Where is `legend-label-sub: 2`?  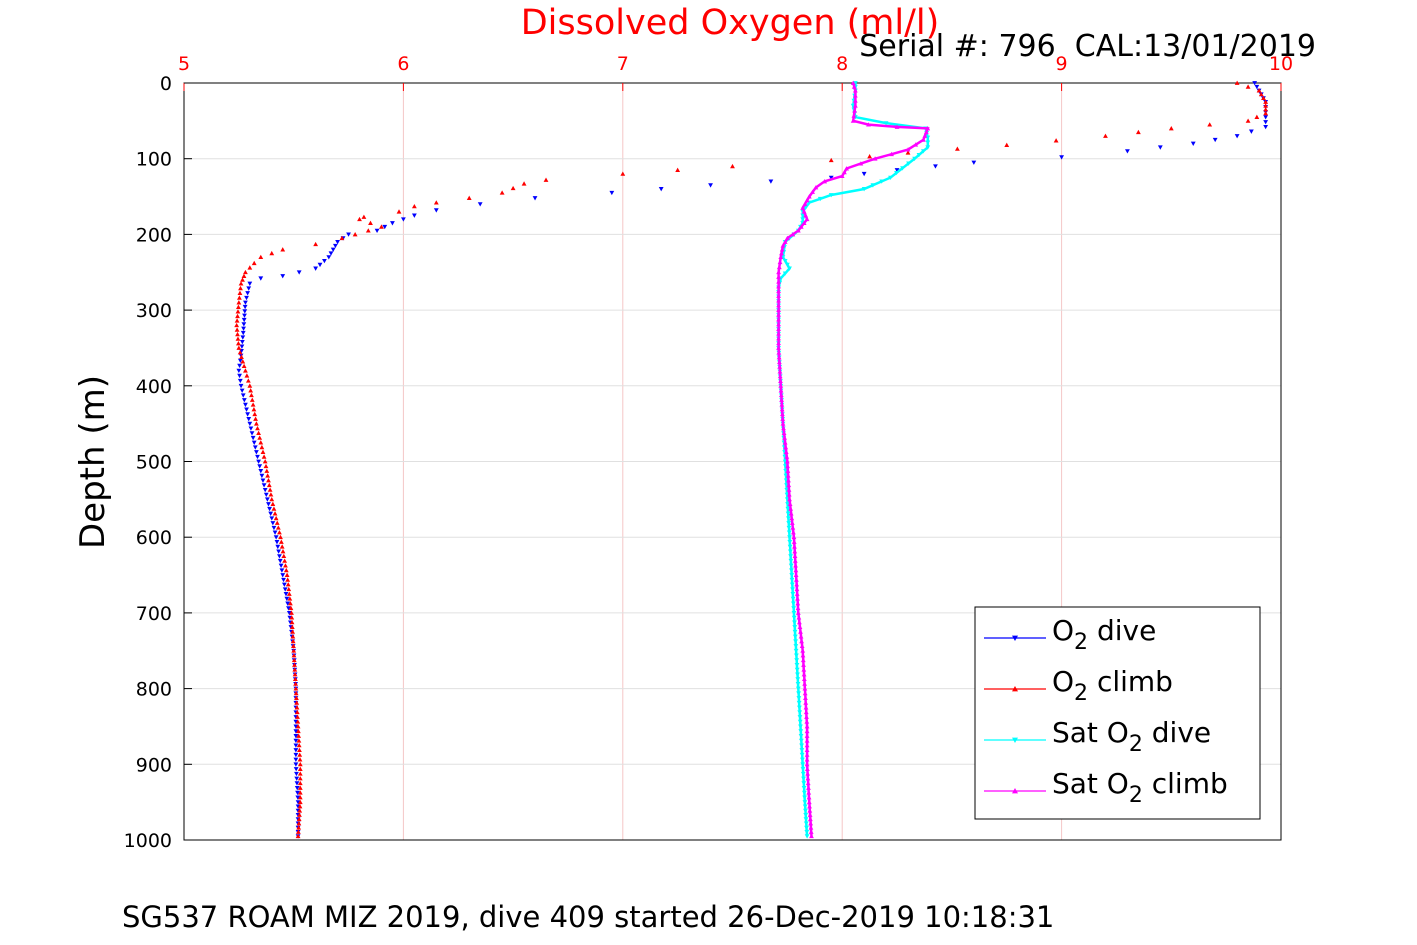
legend-label-sub: 2 is located at coordinates (1136, 795).